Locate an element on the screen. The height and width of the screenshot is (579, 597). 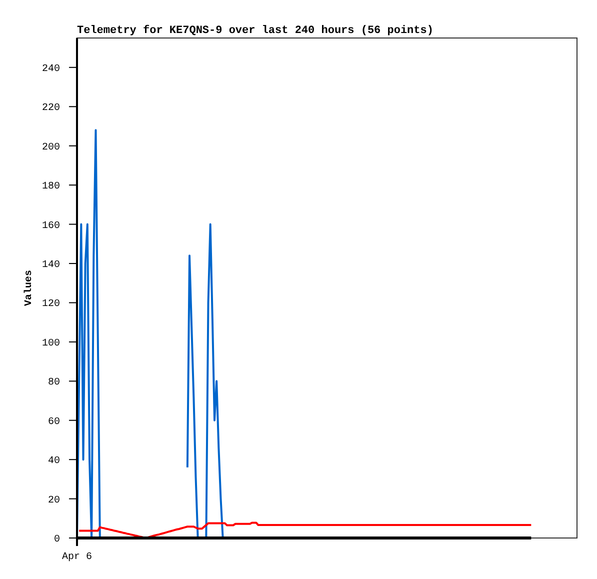
y-tick-label: 80 is located at coordinates (54, 383).